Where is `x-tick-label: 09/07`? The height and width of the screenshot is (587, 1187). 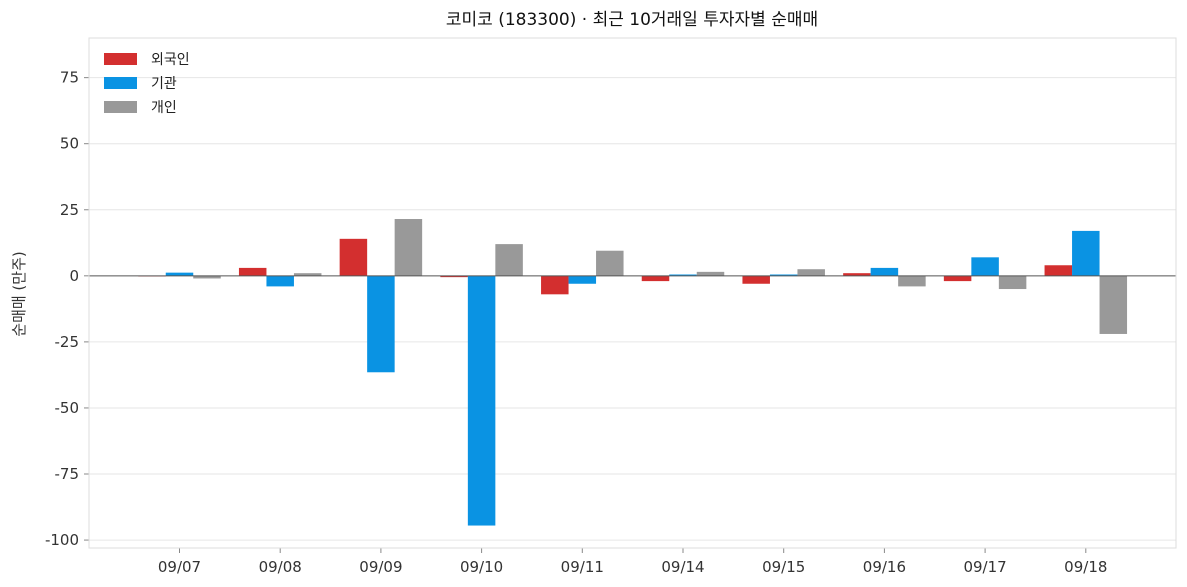 x-tick-label: 09/07 is located at coordinates (179, 567).